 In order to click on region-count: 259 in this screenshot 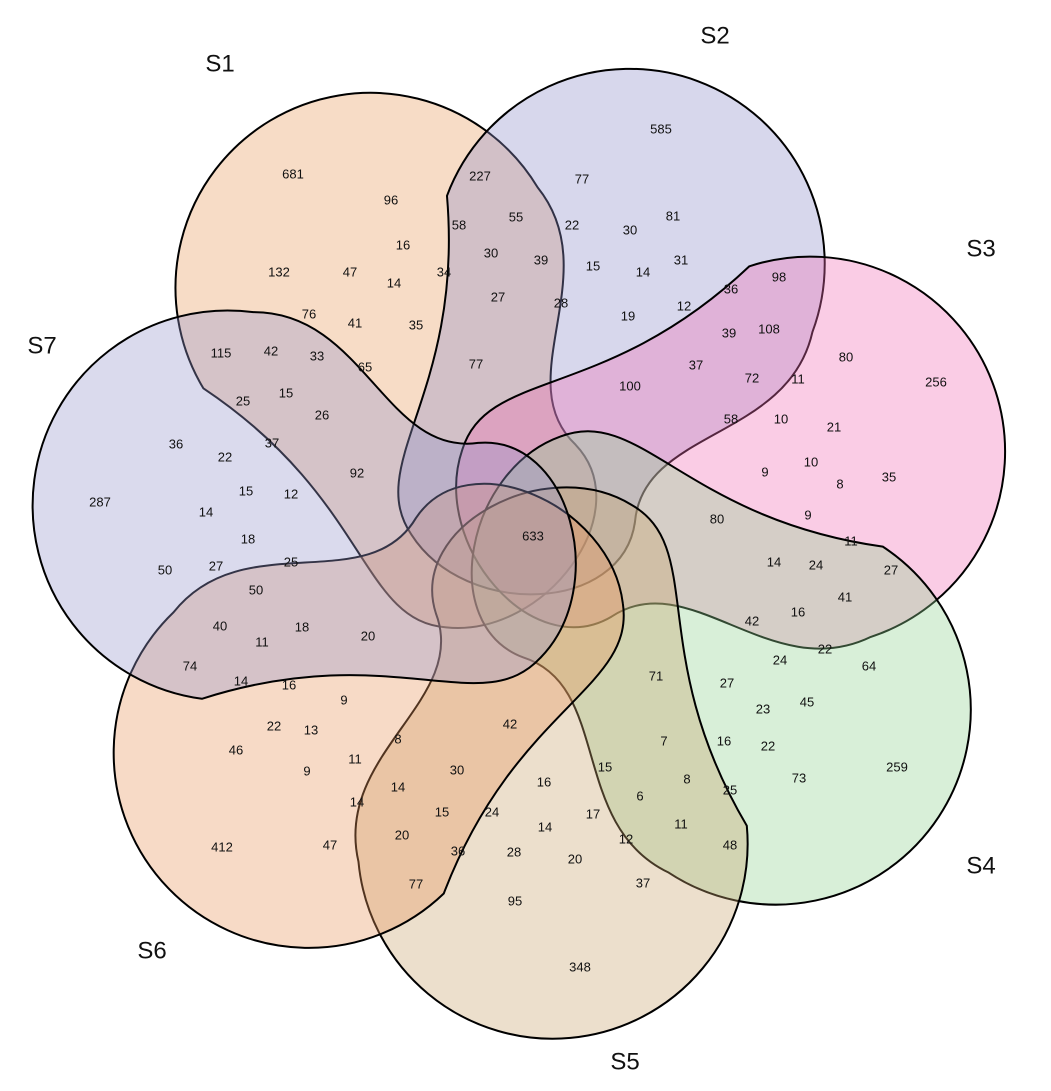, I will do `click(897, 766)`.